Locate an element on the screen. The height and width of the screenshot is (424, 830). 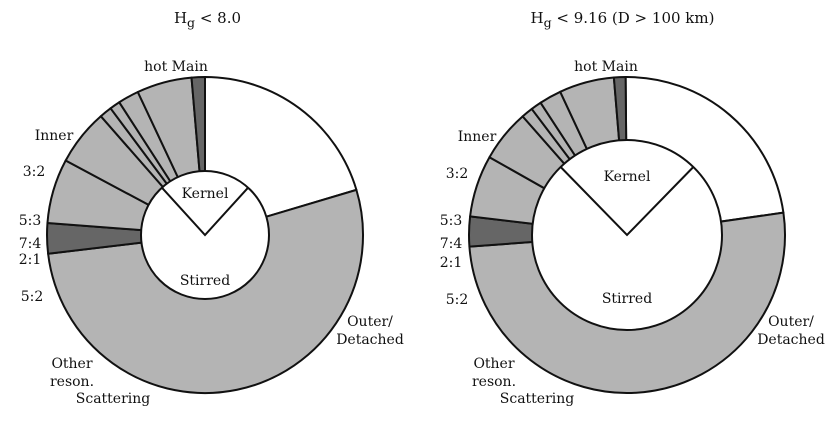
chart-title: Hg < 9.16 (D > 100 km) is located at coordinates (622, 19).